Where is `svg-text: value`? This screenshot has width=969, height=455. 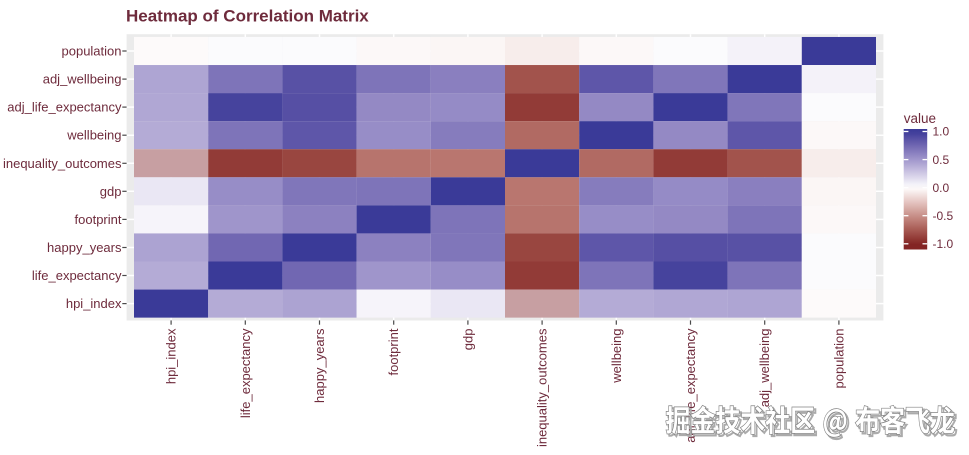
svg-text: value is located at coordinates (920, 118).